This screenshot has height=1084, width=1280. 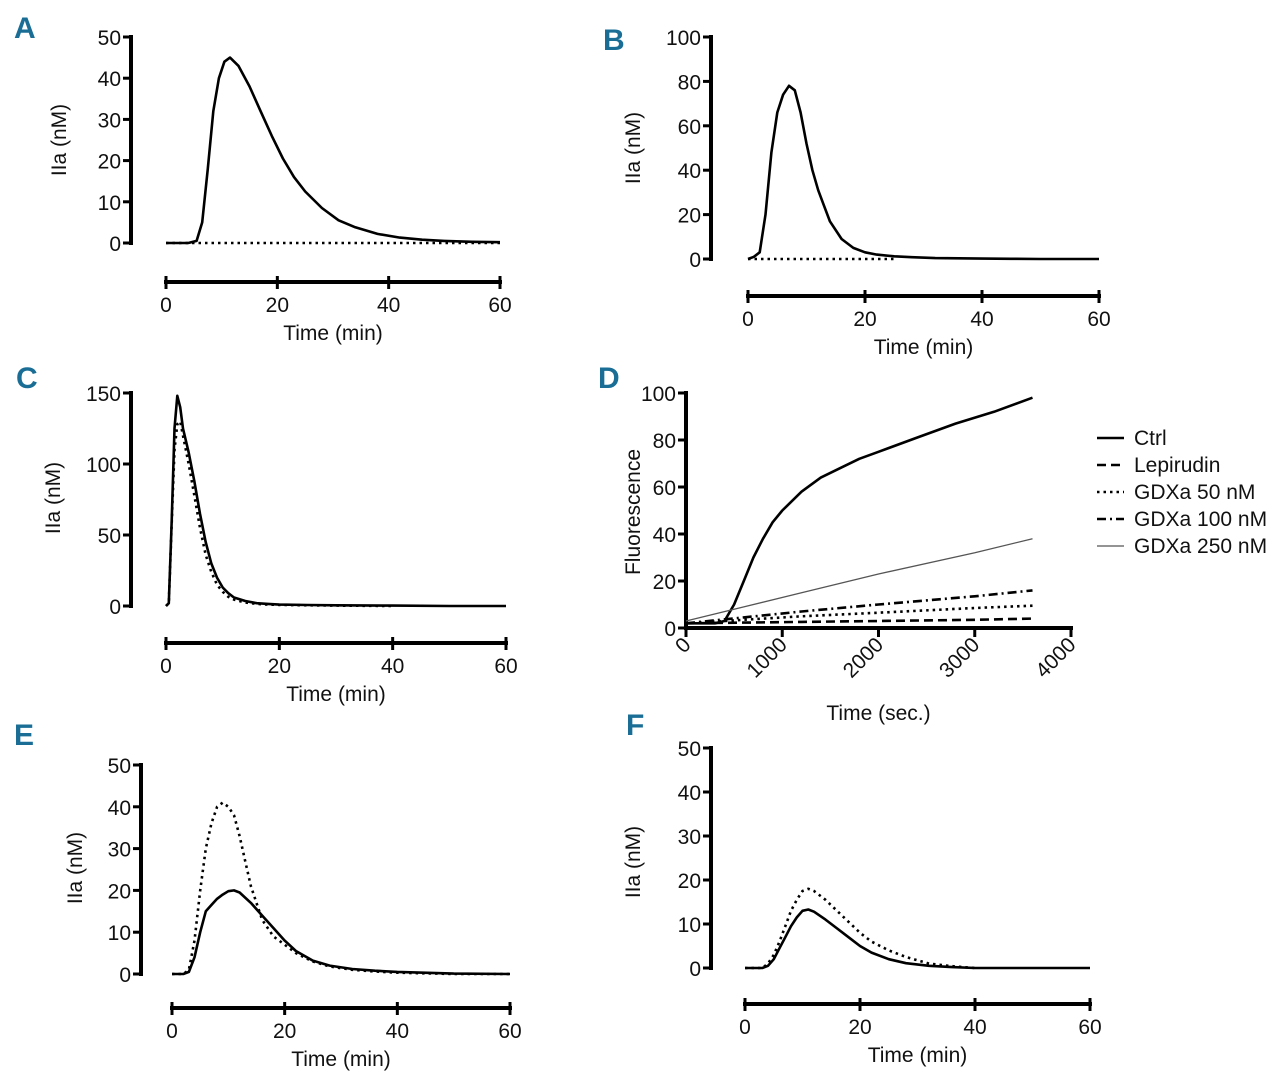 What do you see at coordinates (1200, 519) in the screenshot?
I see `legend-label: GDXa 100 nM` at bounding box center [1200, 519].